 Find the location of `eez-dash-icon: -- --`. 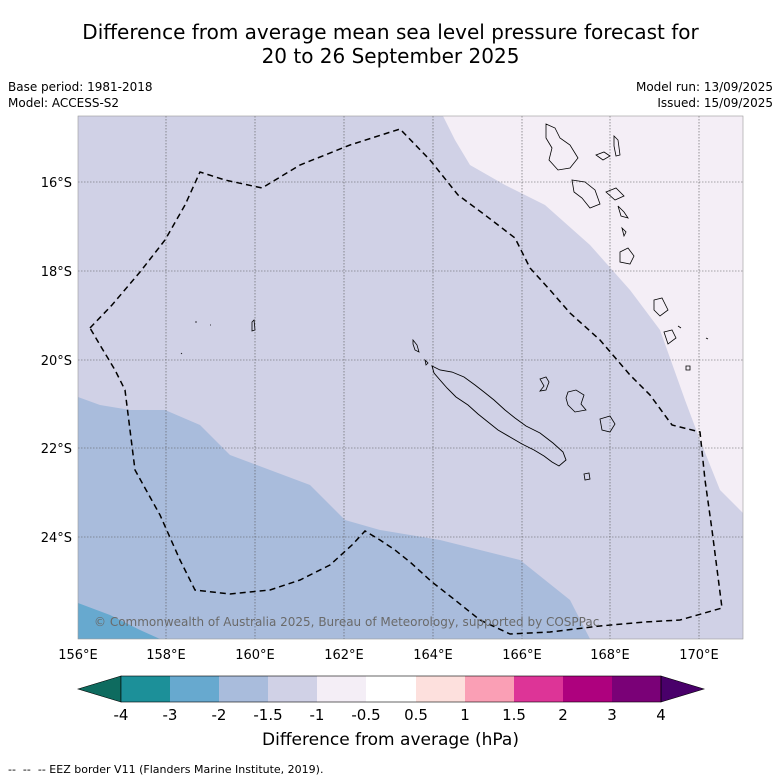

eez-dash-icon: -- -- is located at coordinates (23, 769).